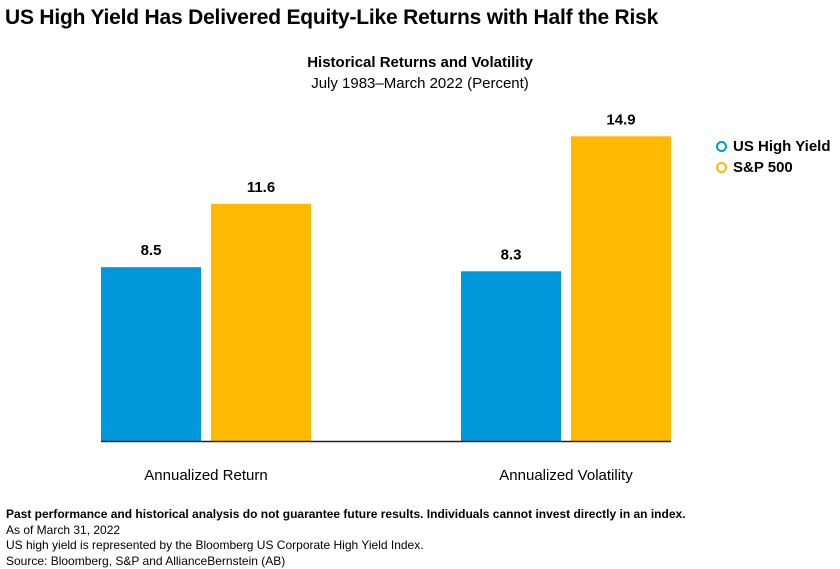 The image size is (840, 569). I want to click on category-label-0: Annualized Return, so click(205, 475).